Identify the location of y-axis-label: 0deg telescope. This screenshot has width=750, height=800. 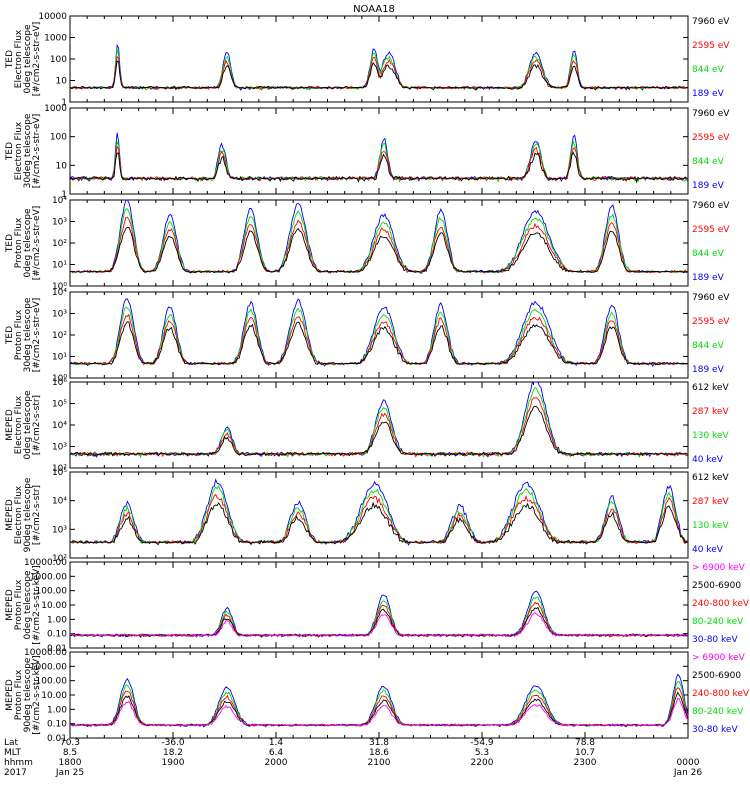
(28, 59).